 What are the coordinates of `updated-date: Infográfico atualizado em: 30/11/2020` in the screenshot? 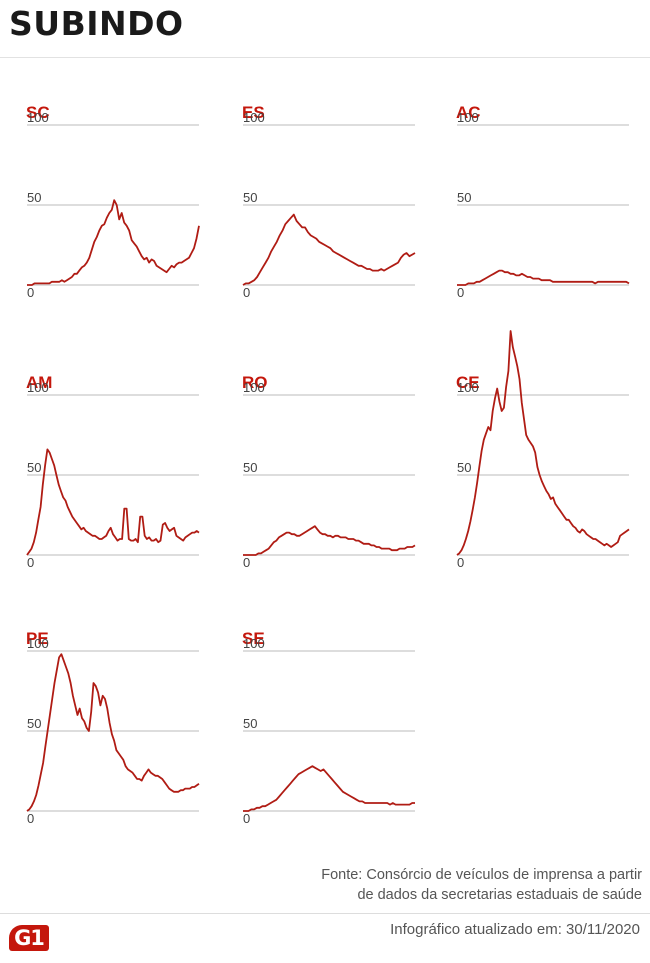 It's located at (515, 929).